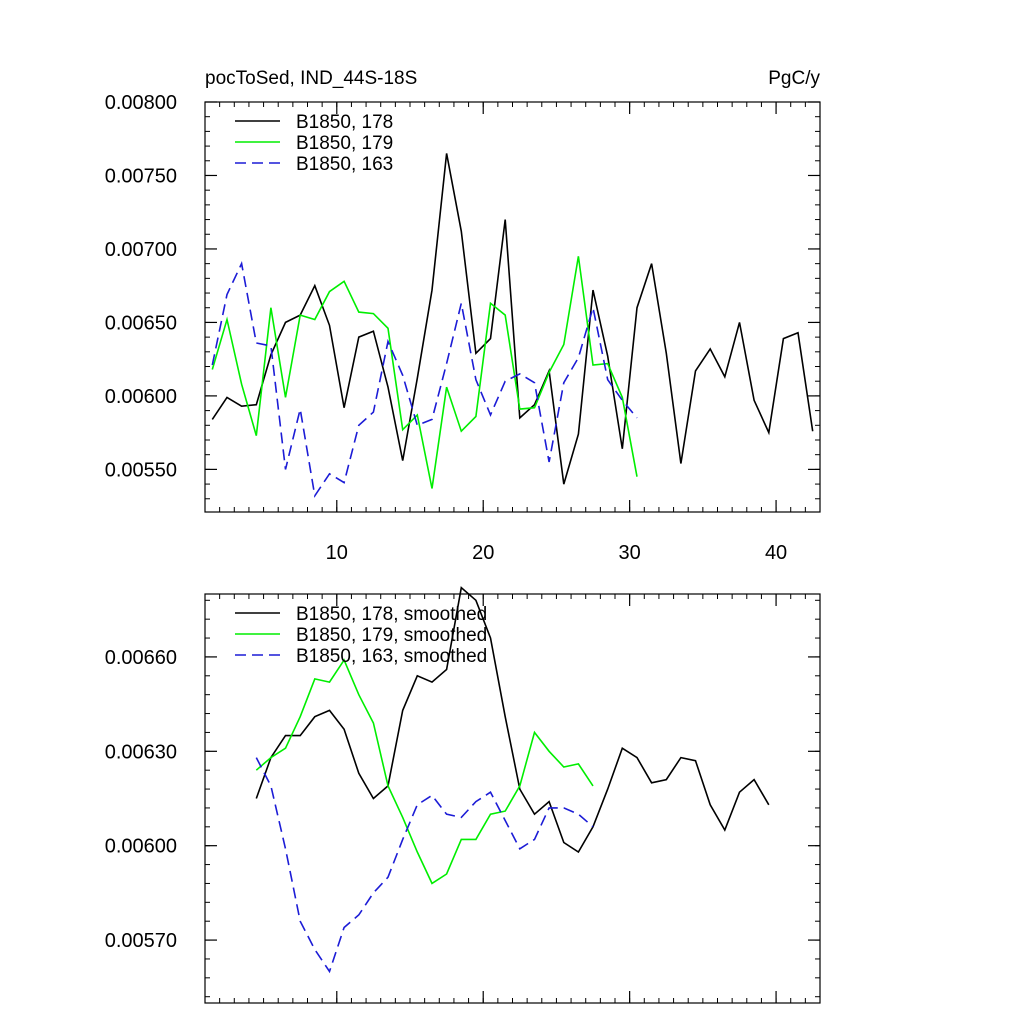 The height and width of the screenshot is (1029, 1024). I want to click on x-tick-label: 30, so click(630, 553).